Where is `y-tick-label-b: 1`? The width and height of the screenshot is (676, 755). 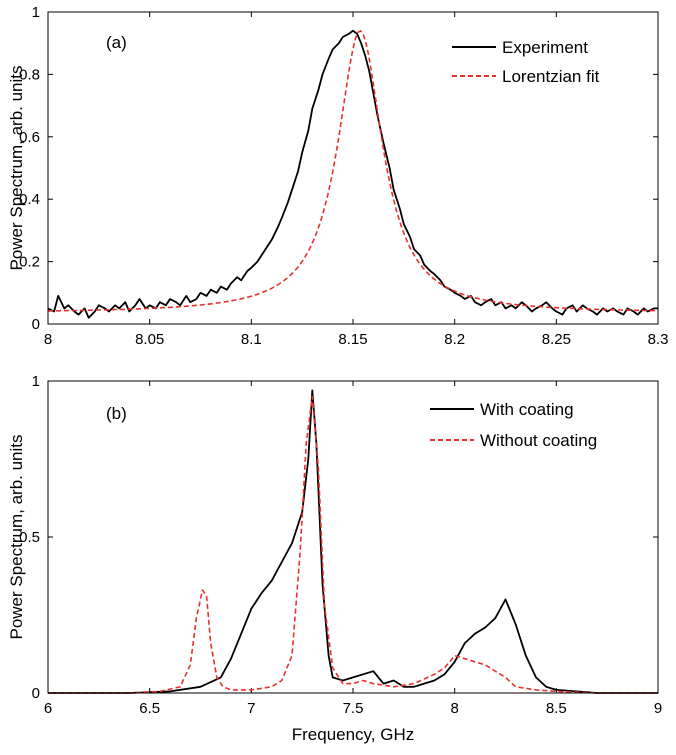
y-tick-label-b: 1 is located at coordinates (36, 381).